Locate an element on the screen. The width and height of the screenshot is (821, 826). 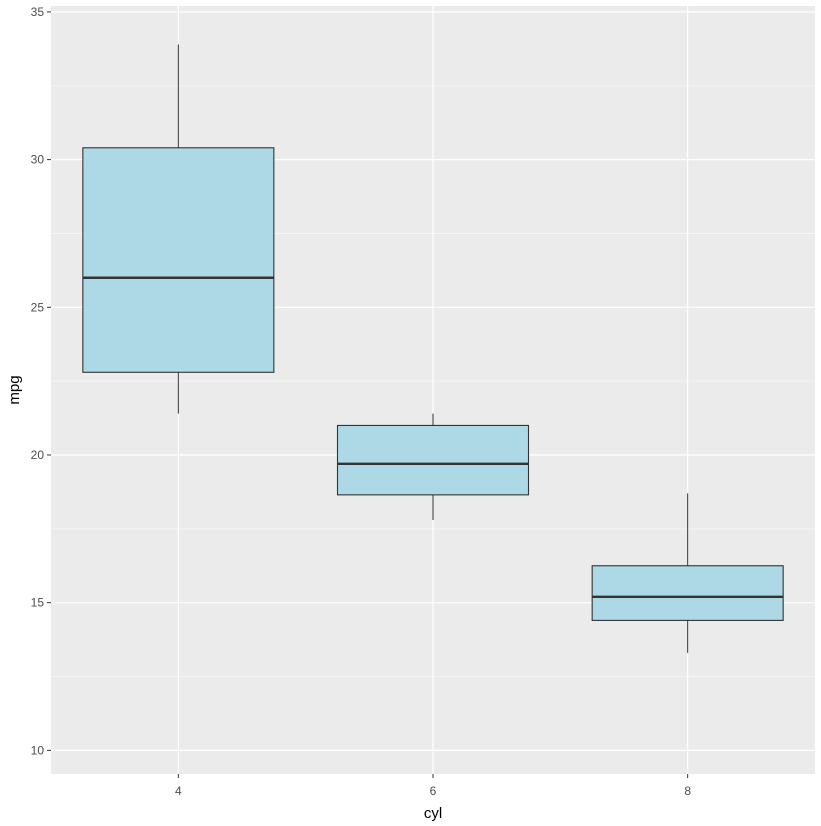
y-axis-title: mpg is located at coordinates (14, 389).